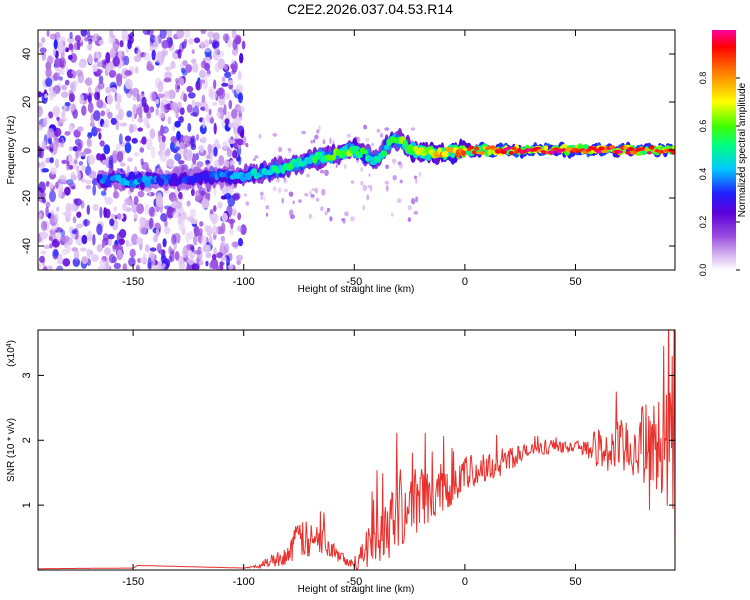  What do you see at coordinates (575, 282) in the screenshot?
I see `x-tick-label: 50` at bounding box center [575, 282].